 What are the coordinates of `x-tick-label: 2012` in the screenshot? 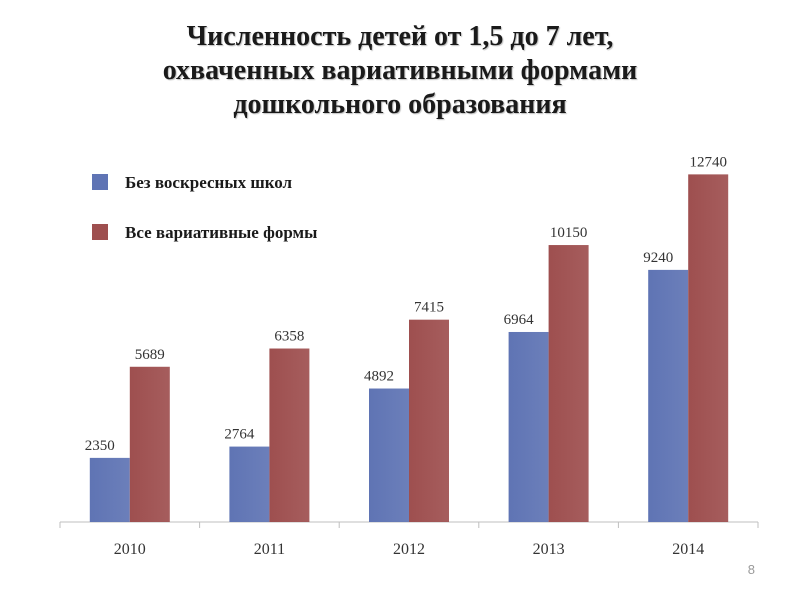 It's located at (409, 549).